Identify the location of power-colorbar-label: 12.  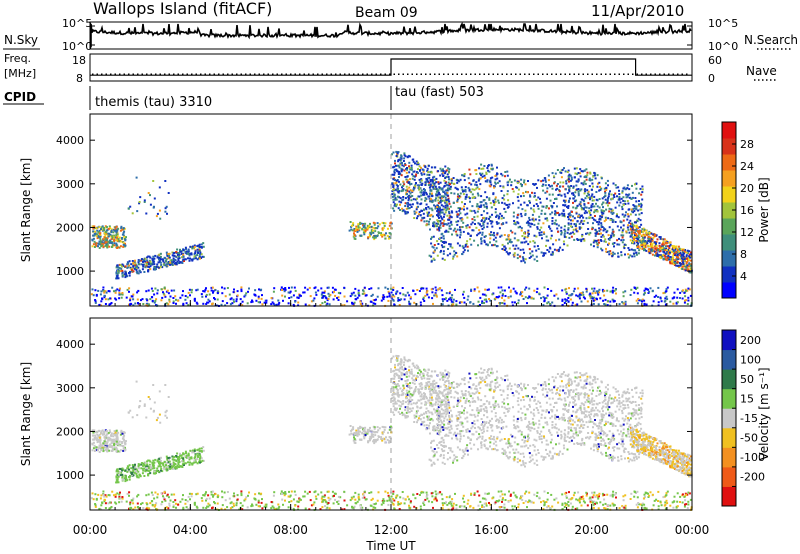
(747, 232).